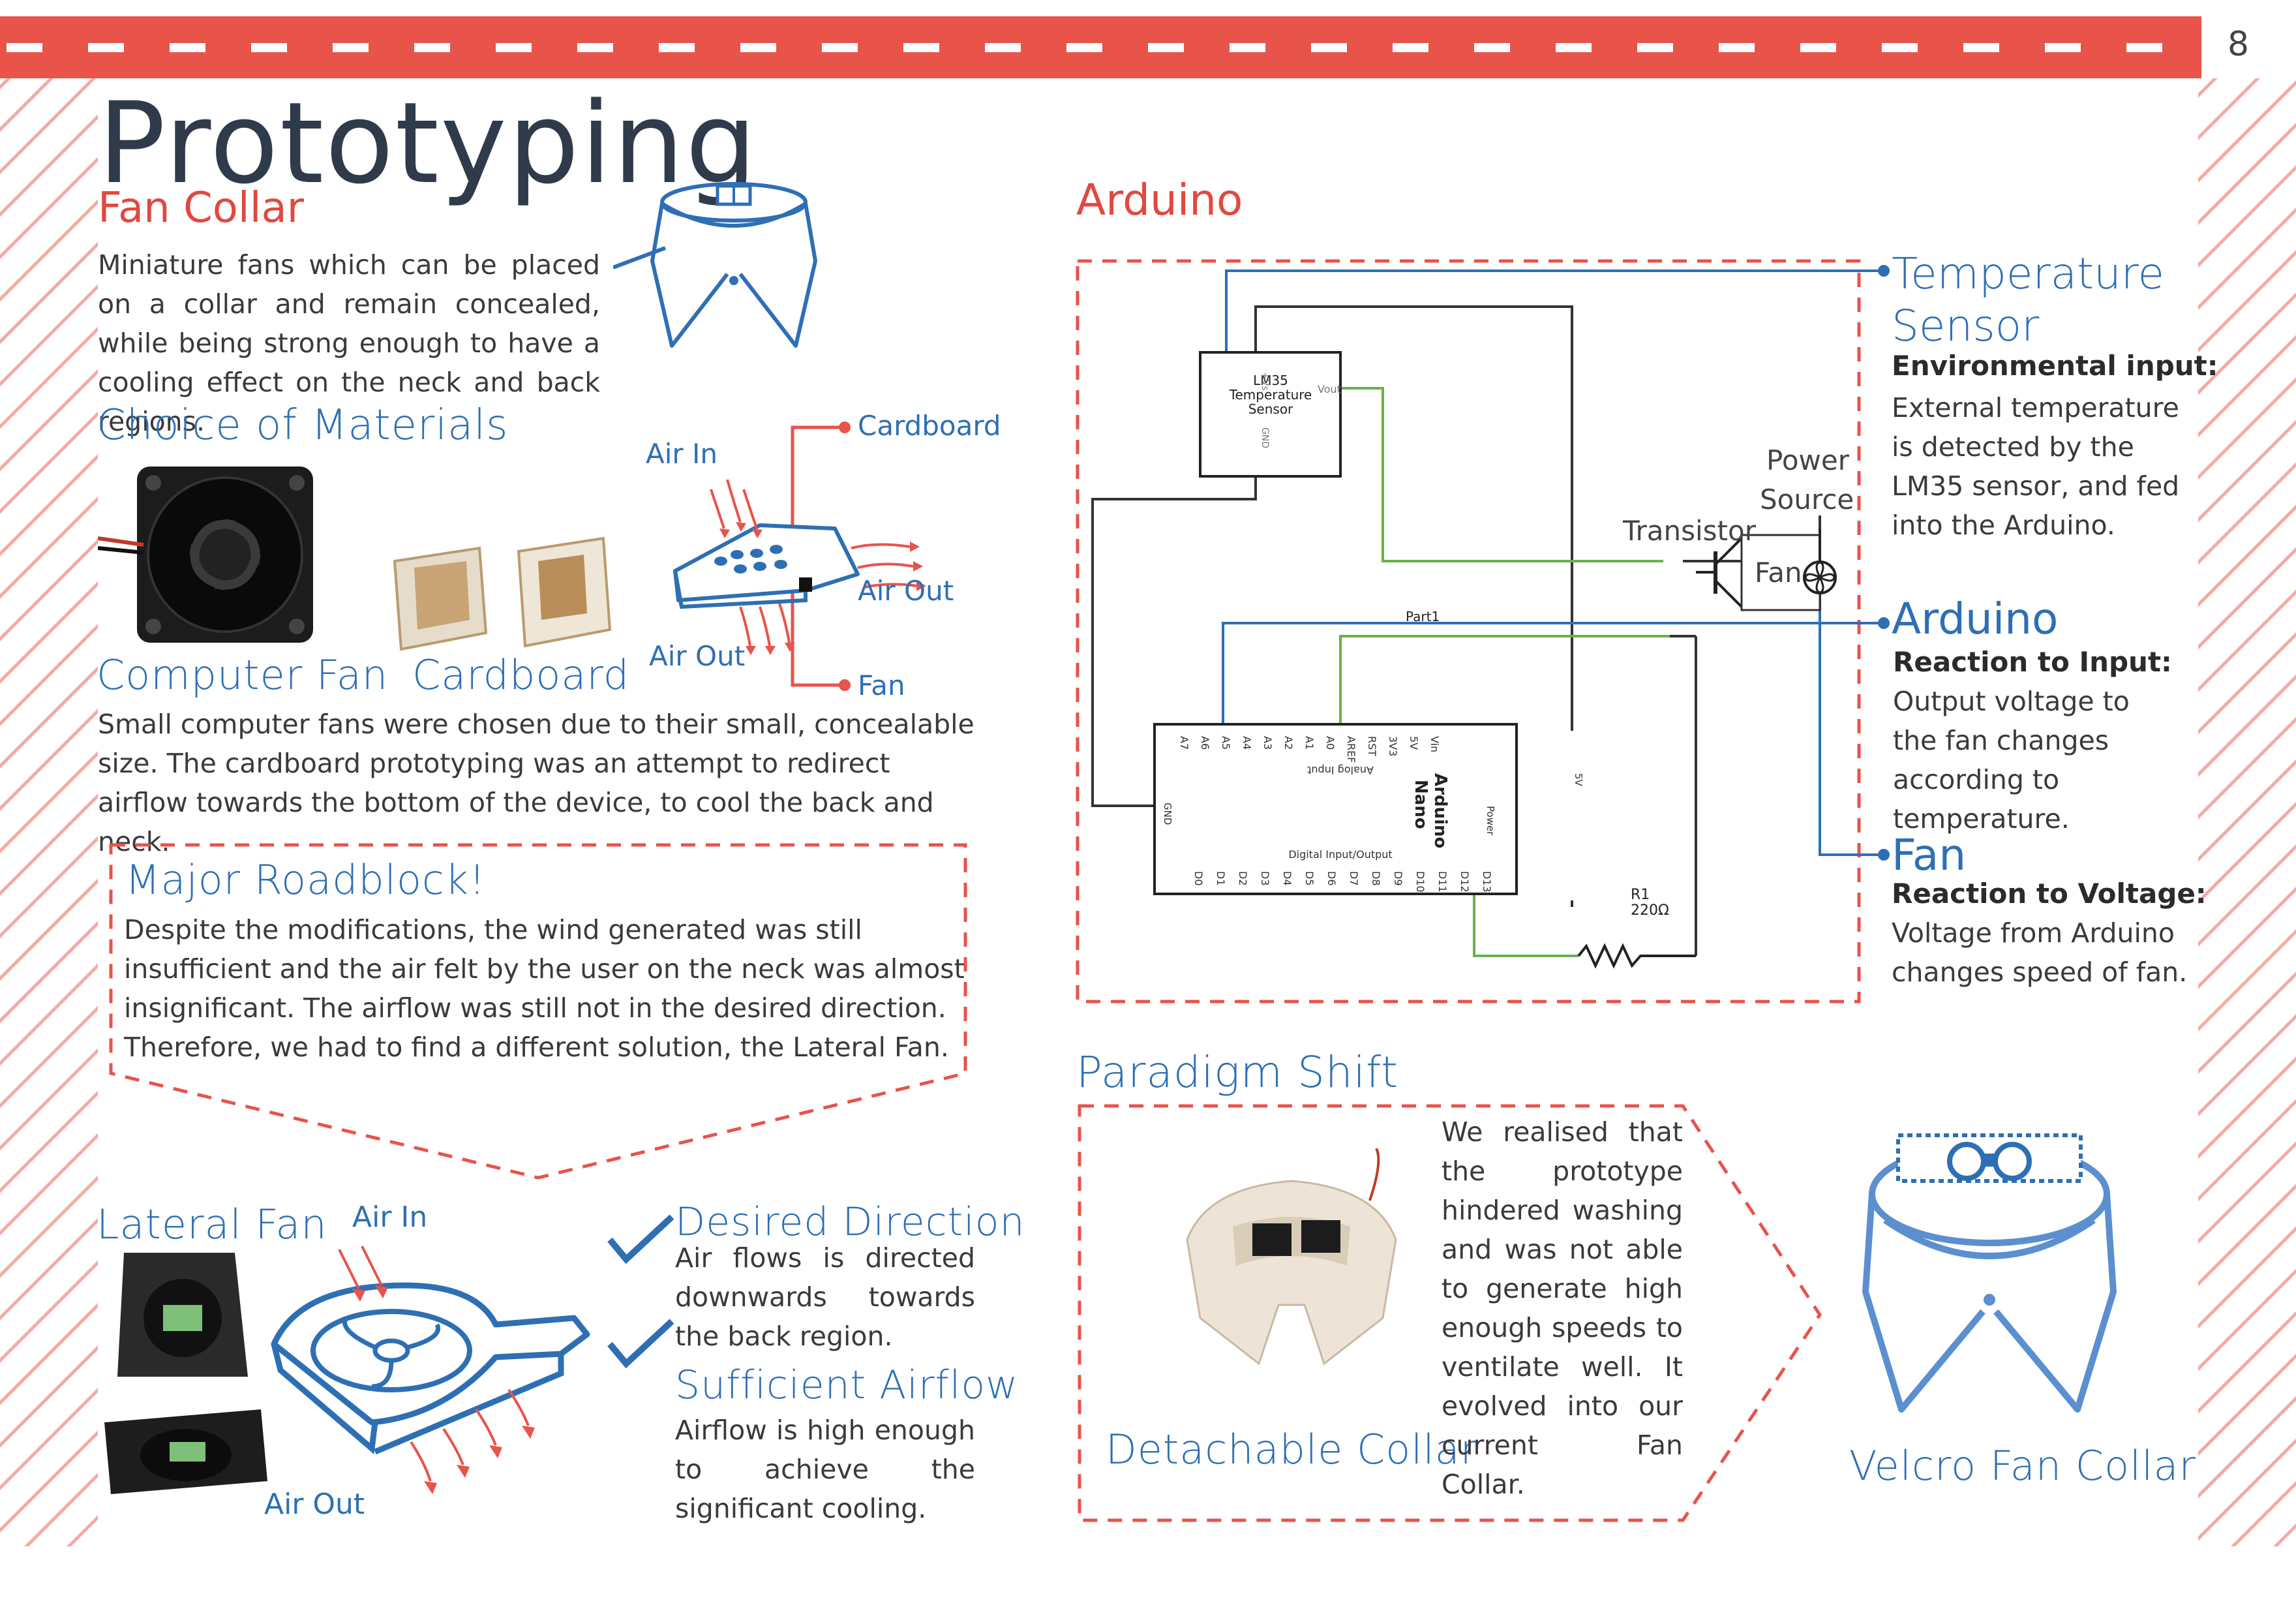 This screenshot has width=2296, height=1624. Describe the element at coordinates (2055, 366) in the screenshot. I see `temp-sensor-subtitle: Environmental input:` at that location.